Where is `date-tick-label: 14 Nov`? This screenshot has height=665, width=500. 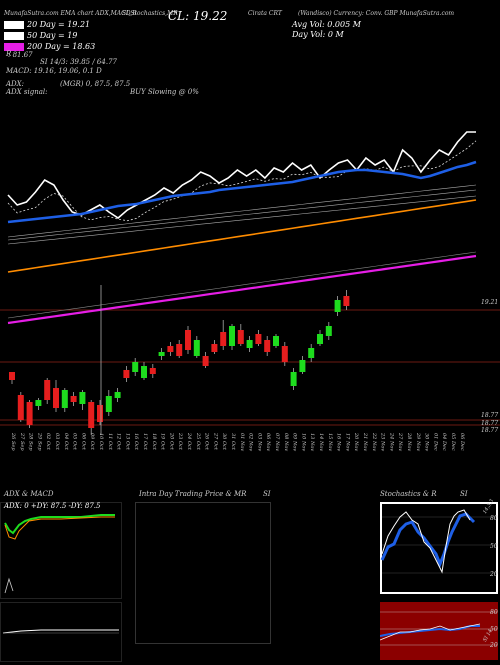 date-tick-label: 14 Nov is located at coordinates (321, 442).